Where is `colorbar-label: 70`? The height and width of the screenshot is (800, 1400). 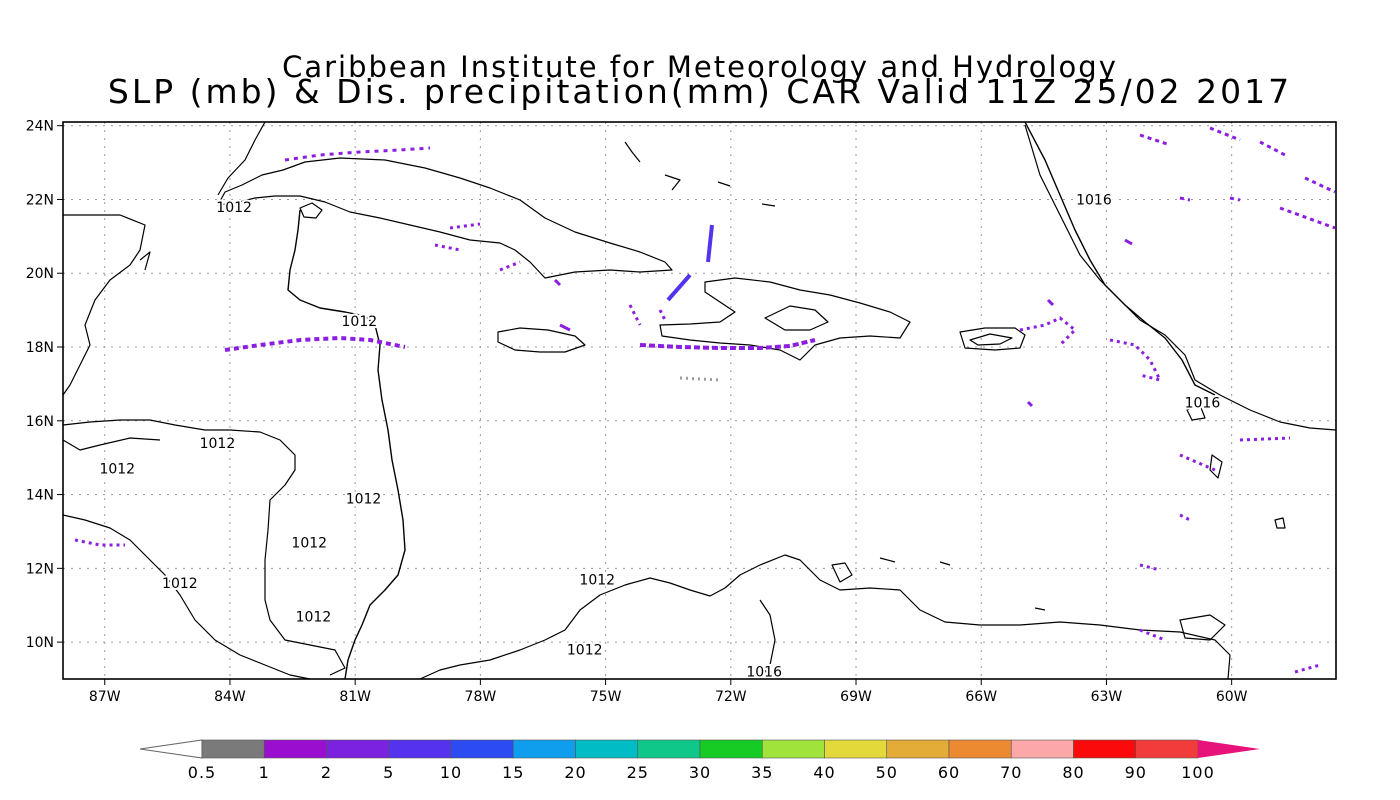 colorbar-label: 70 is located at coordinates (1011, 772).